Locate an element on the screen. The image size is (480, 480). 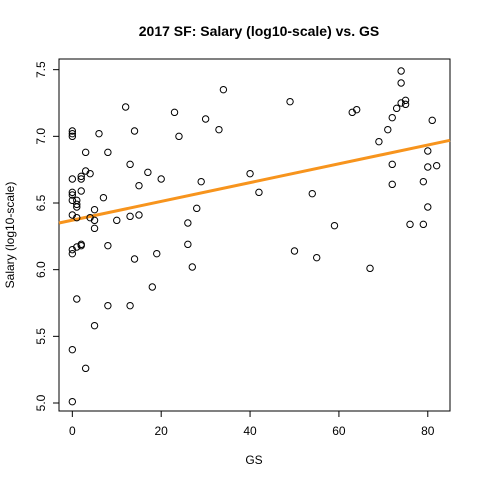
x-axis-label: GS is located at coordinates (253, 460).